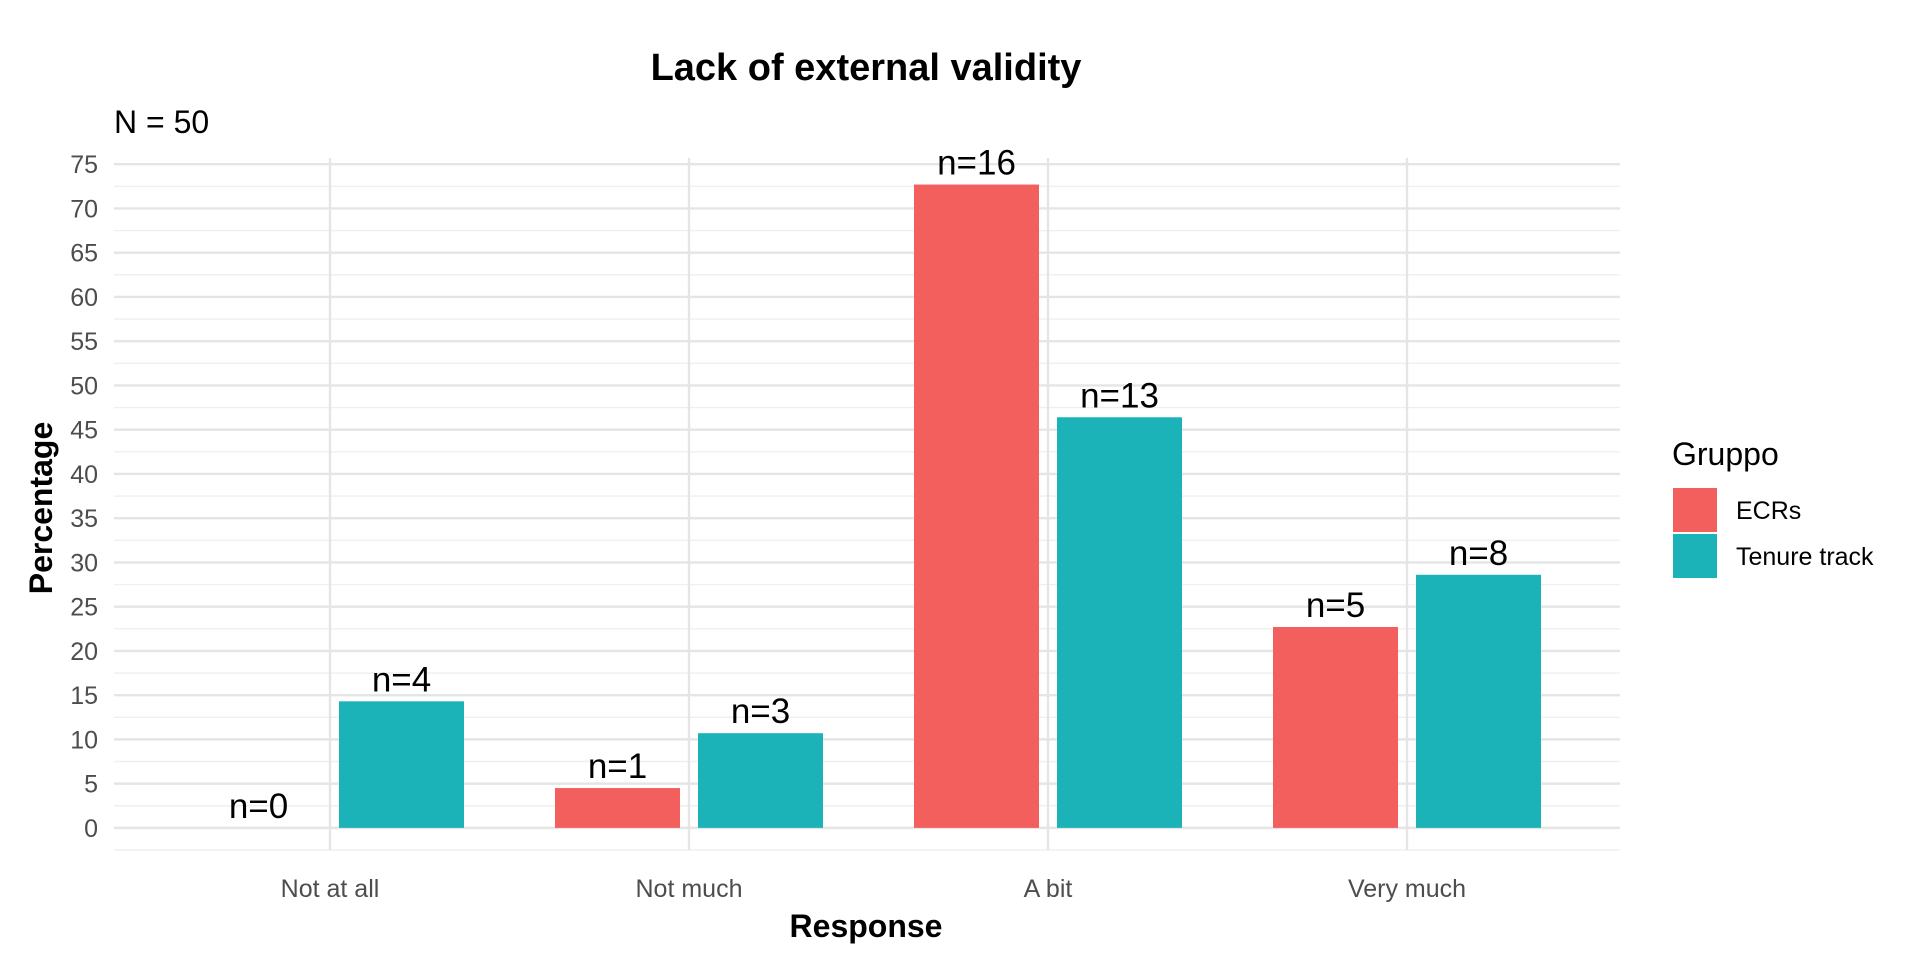 This screenshot has width=1920, height=960. I want to click on y-tick-label: 30, so click(84, 563).